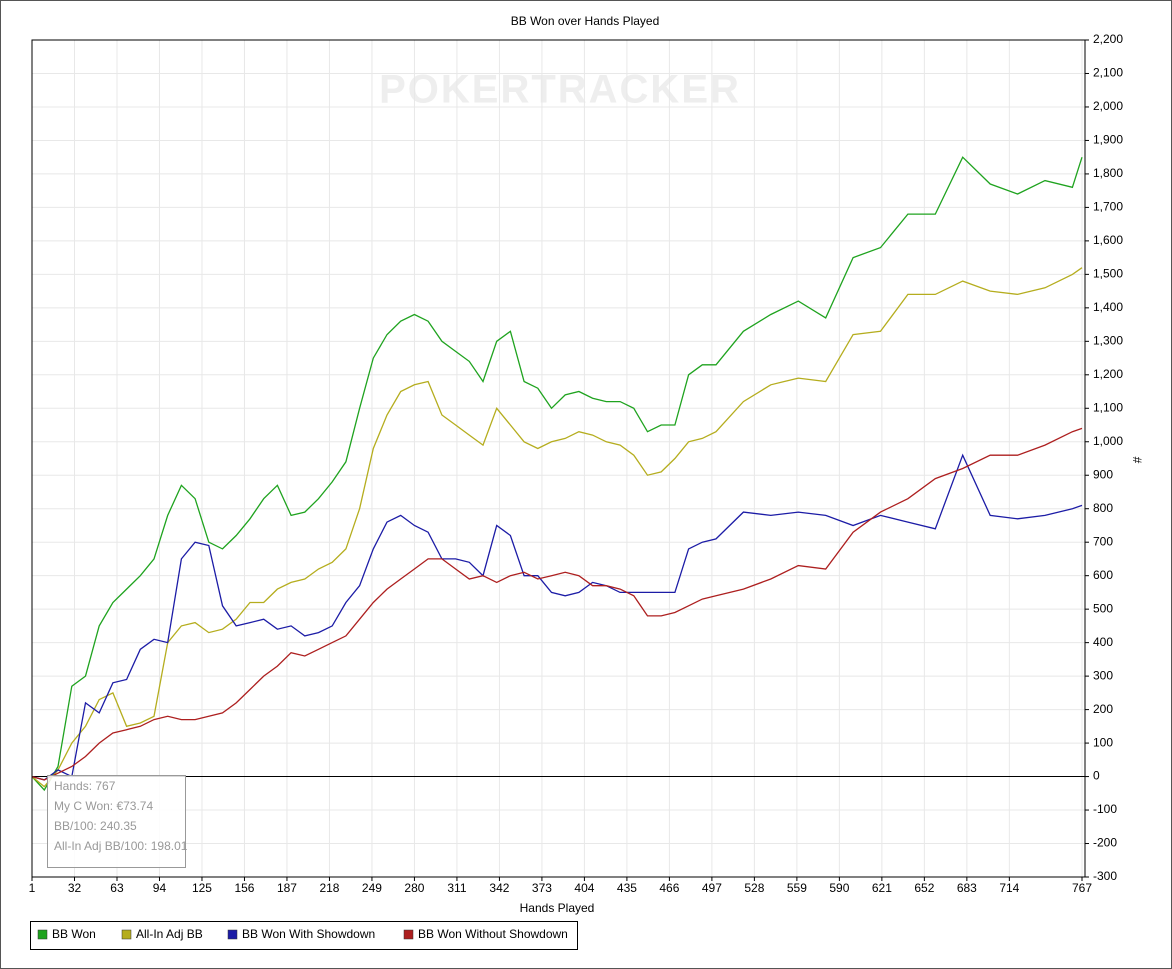 This screenshot has height=969, width=1172. Describe the element at coordinates (1108, 407) in the screenshot. I see `y-tick-label: 1,100` at that location.